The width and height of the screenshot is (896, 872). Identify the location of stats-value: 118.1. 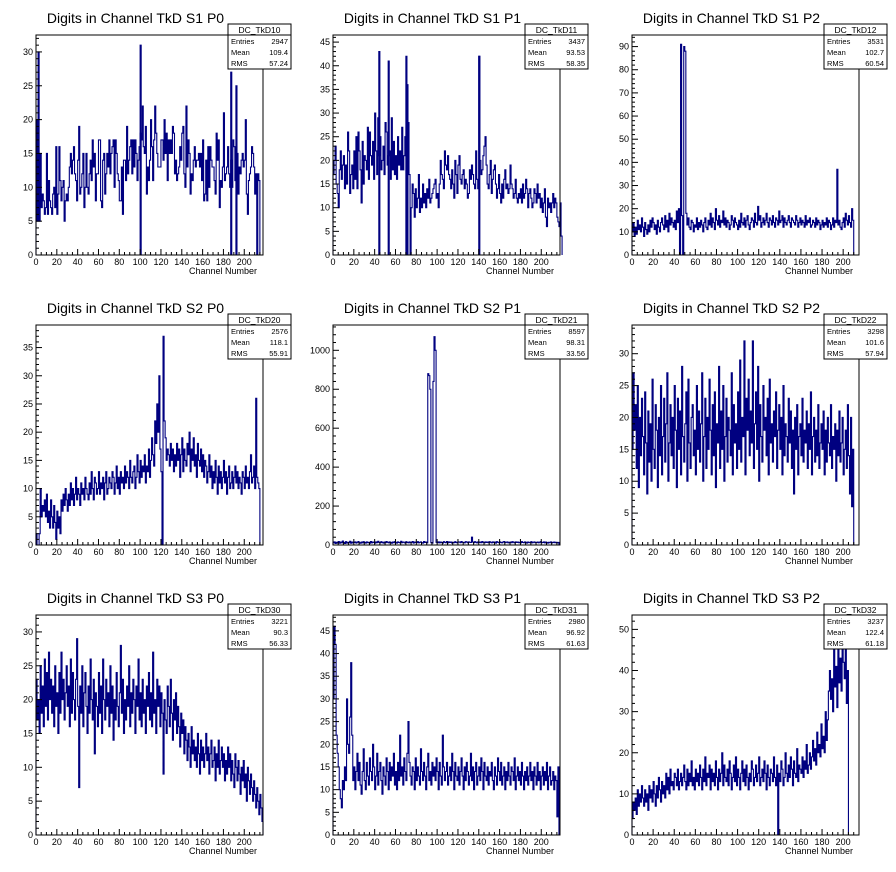
(279, 342).